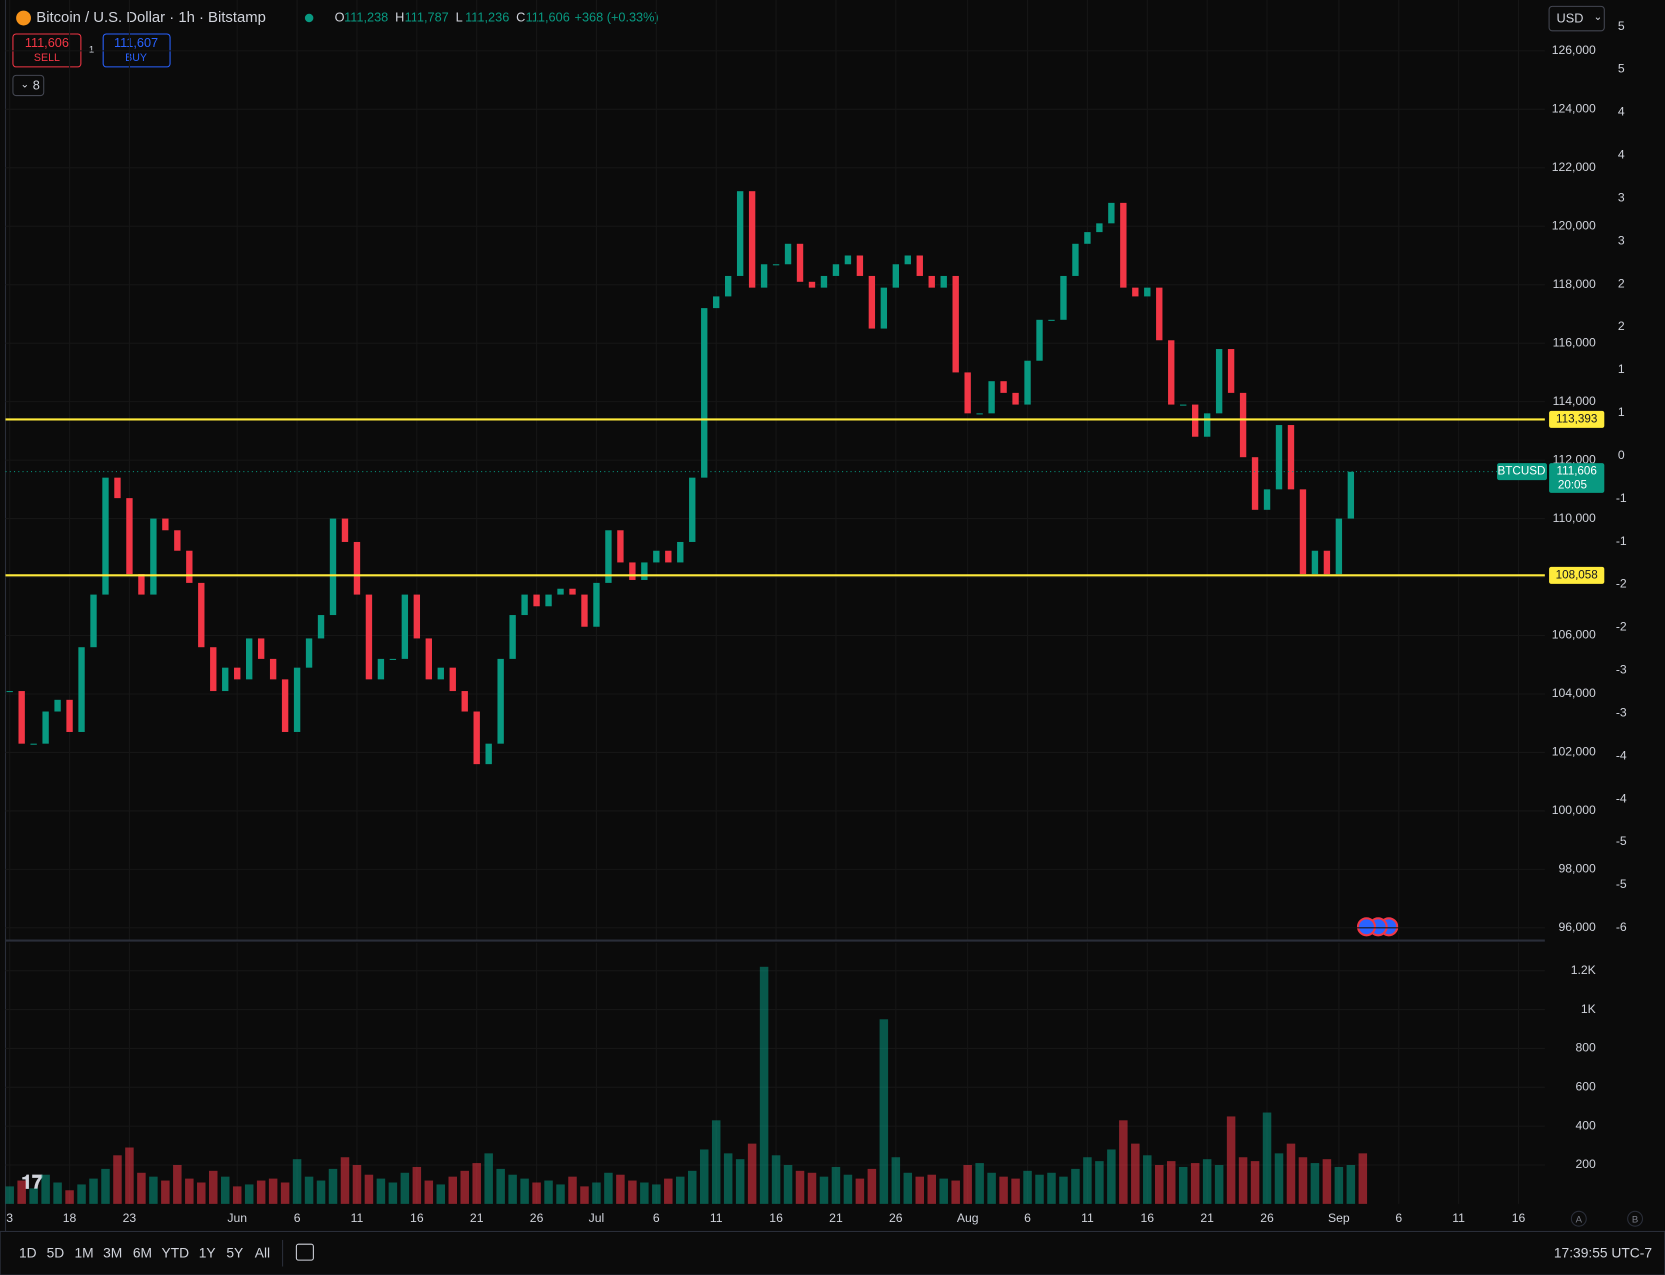 Image resolution: width=1665 pixels, height=1275 pixels. I want to click on right-scale-label: -4, so click(1621, 798).